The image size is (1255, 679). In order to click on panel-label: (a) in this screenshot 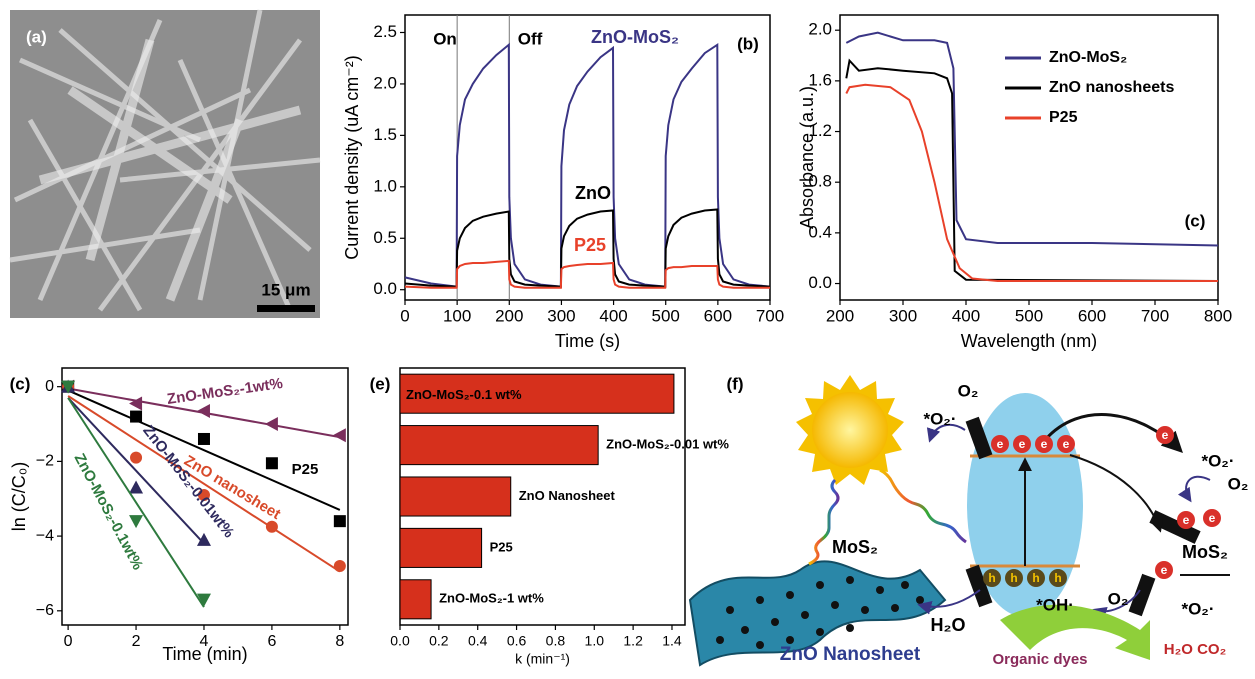, I will do `click(36, 36)`.